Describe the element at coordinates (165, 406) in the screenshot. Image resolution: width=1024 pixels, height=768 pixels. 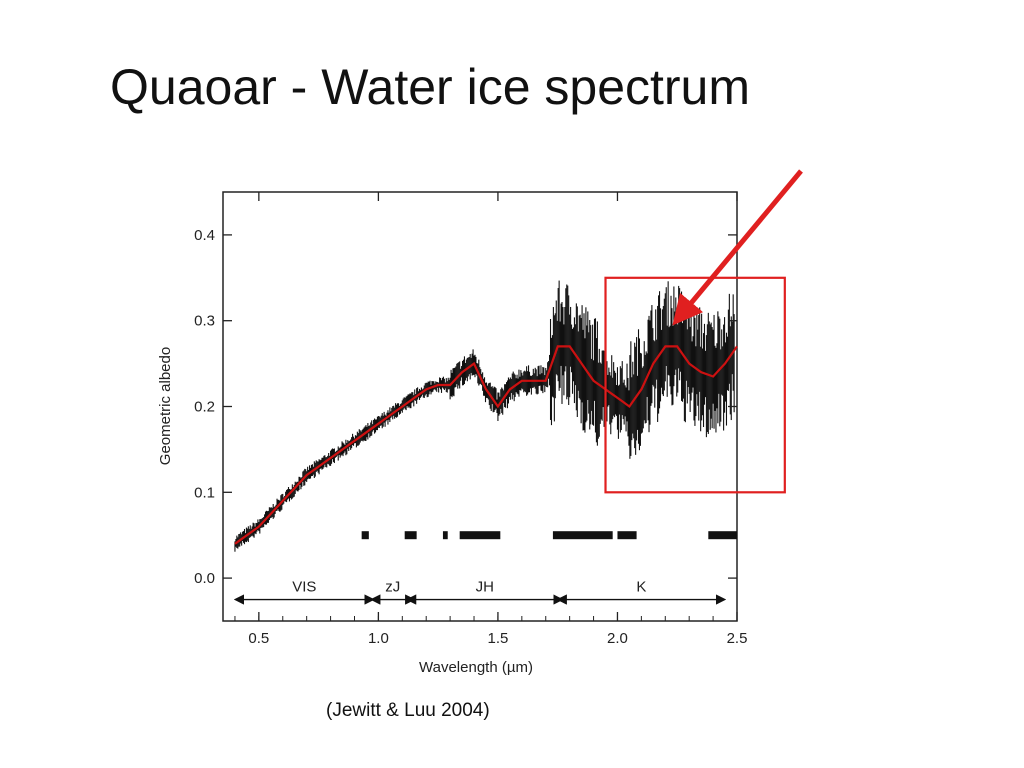
I see `y-axis-label: Geometric albedo` at that location.